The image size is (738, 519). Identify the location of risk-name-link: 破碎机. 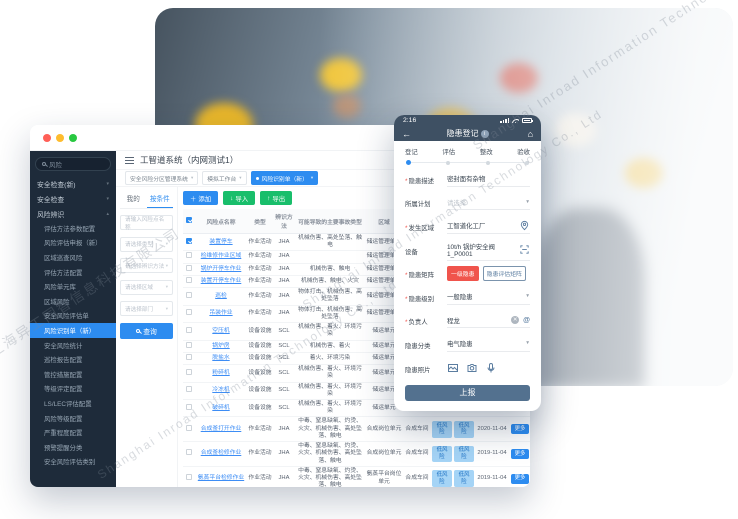
(221, 407).